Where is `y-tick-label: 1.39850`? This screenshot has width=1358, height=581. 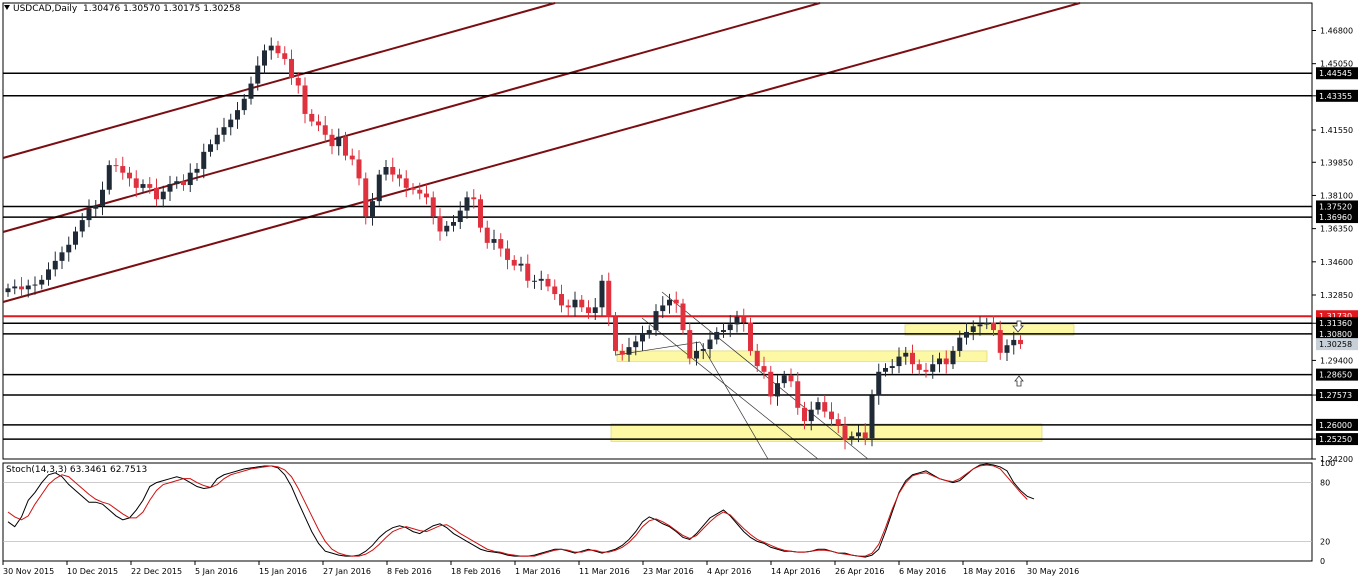
y-tick-label: 1.39850 is located at coordinates (1336, 162).